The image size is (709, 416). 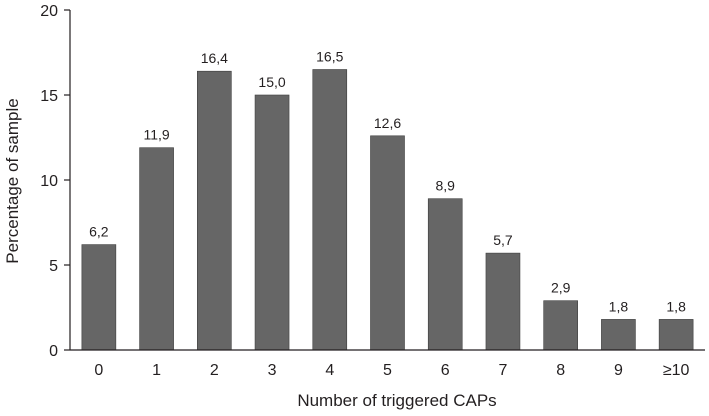 I want to click on value-label-3: 15,0, so click(x=271, y=82).